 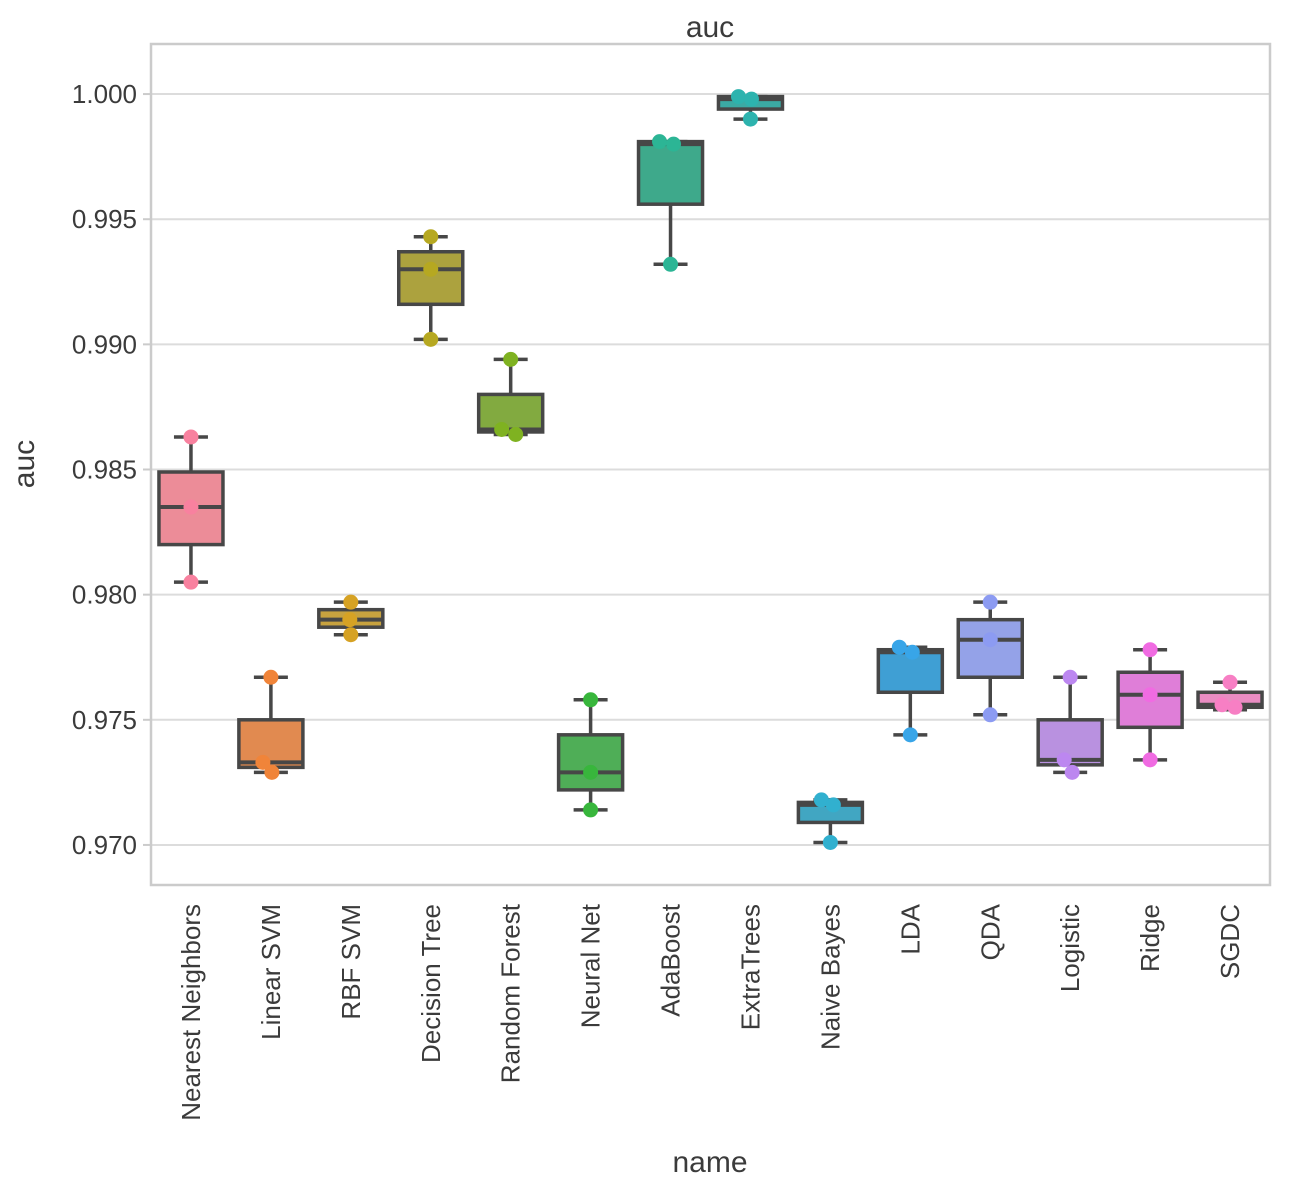 What do you see at coordinates (670, 172) in the screenshot?
I see `box-adaboost` at bounding box center [670, 172].